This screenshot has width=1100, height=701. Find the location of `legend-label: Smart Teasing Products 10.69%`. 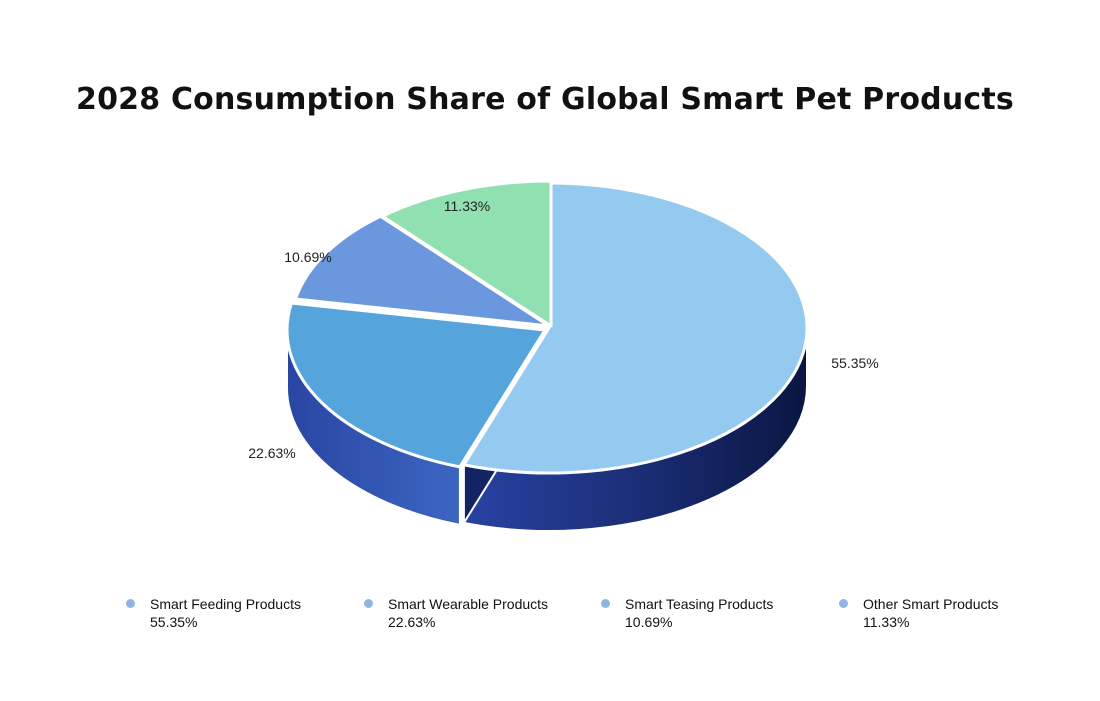

legend-label: Smart Teasing Products 10.69% is located at coordinates (699, 613).